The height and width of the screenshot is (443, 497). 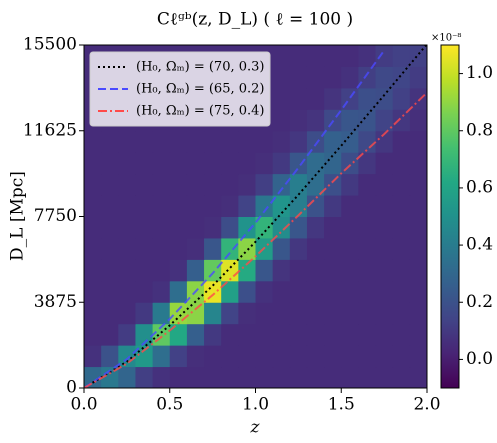 I want to click on colorbar-tick-label: 0.2, so click(x=479, y=302).